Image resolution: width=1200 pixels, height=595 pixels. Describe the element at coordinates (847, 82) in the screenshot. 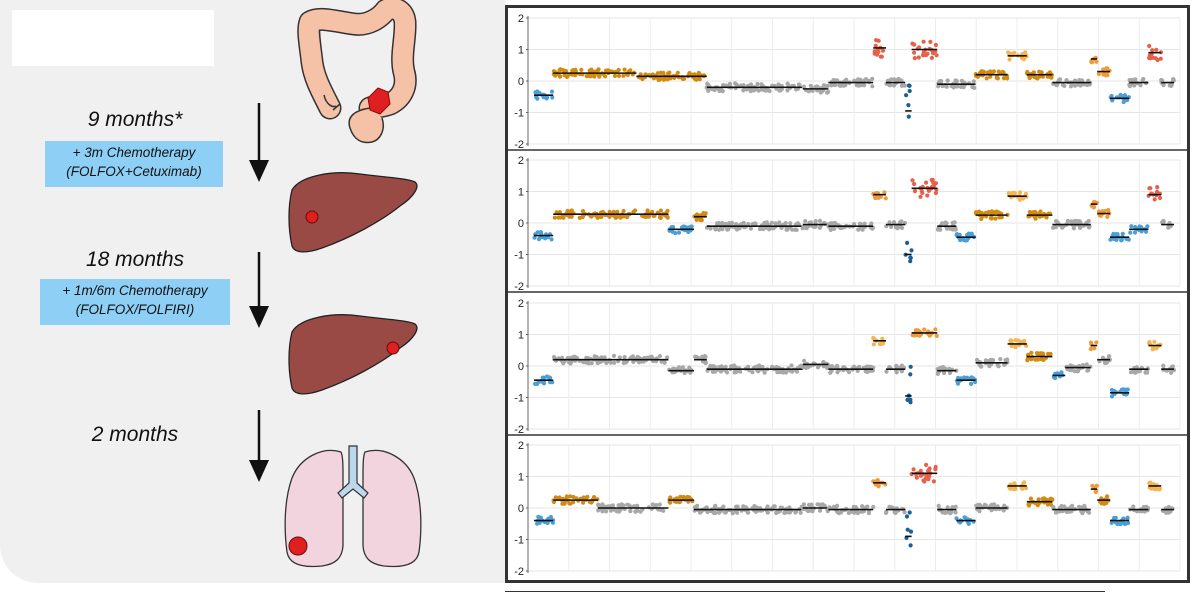

I see `copy-number-panel: 2 1 0 -1 -2` at that location.